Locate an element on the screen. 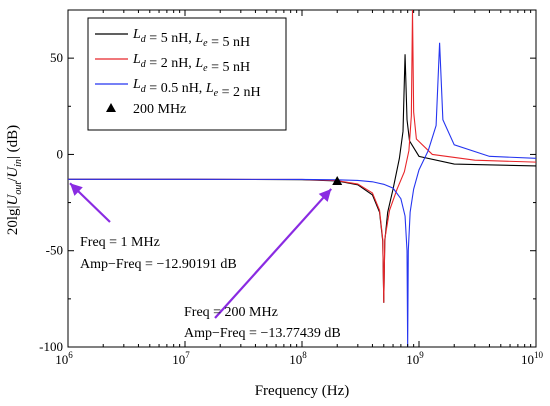 This screenshot has width=550, height=406. legend-label: Ld = 2 nH, Le = 5 nH is located at coordinates (191, 63).